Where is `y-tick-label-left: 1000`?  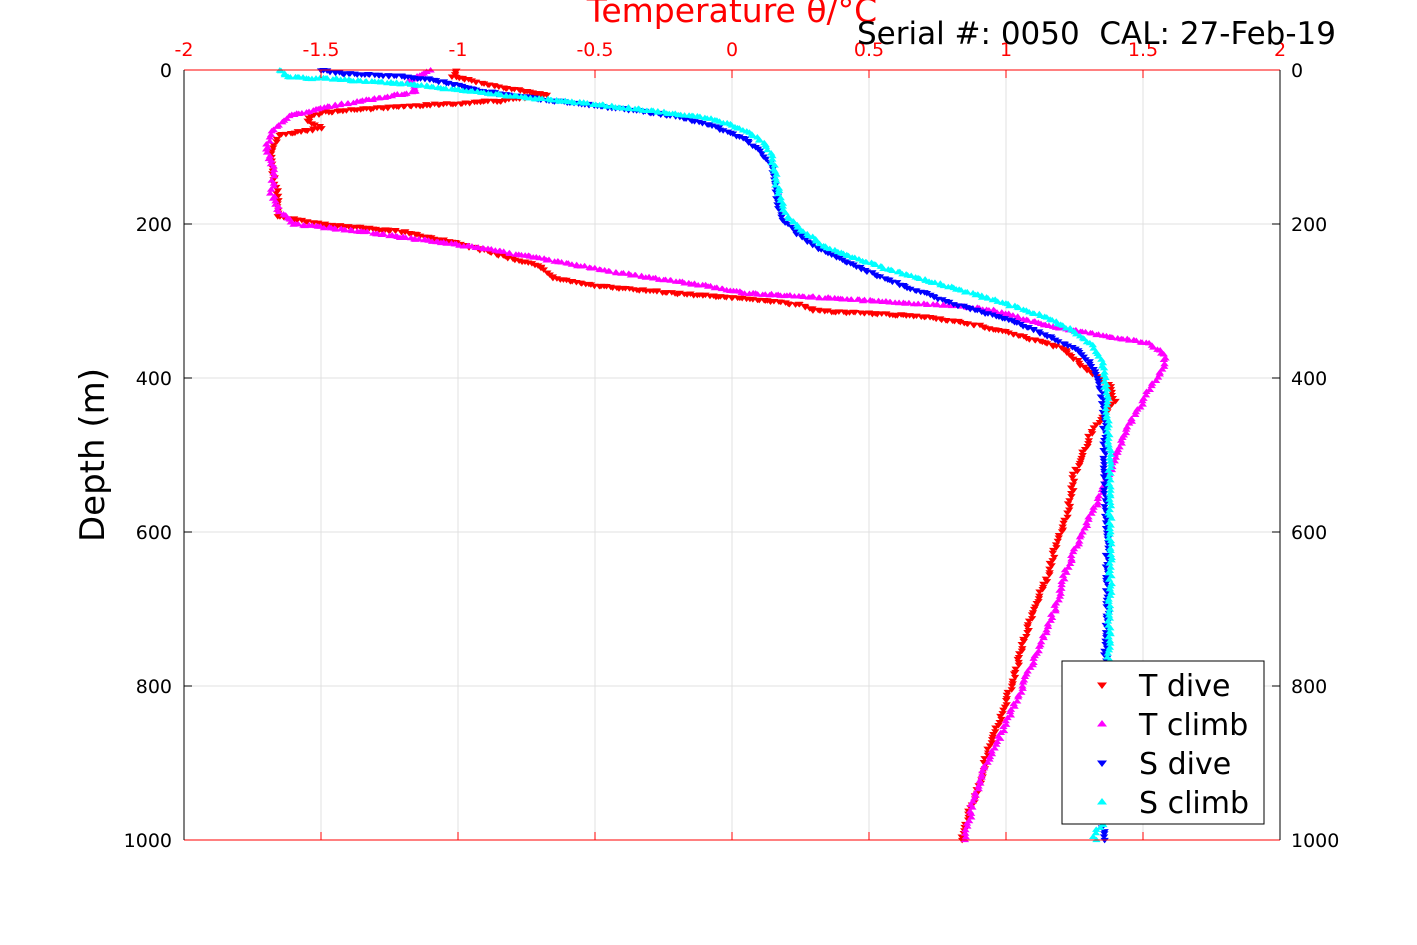
y-tick-label-left: 1000 is located at coordinates (148, 841).